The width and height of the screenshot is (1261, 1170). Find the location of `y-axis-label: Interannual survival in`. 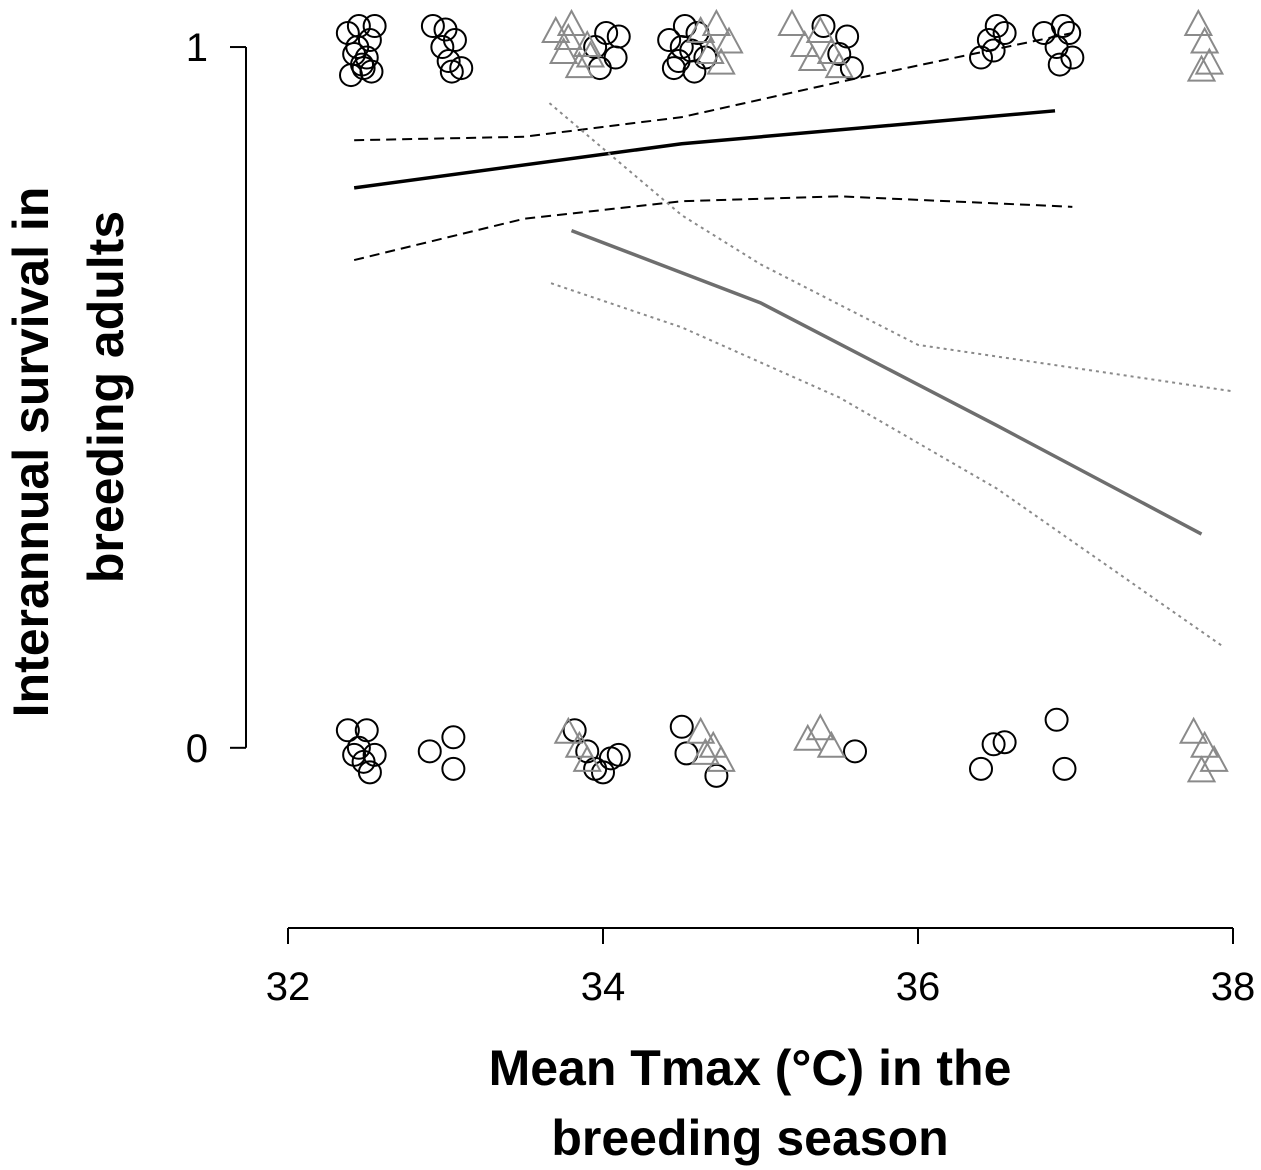

y-axis-label: Interannual survival in is located at coordinates (31, 452).